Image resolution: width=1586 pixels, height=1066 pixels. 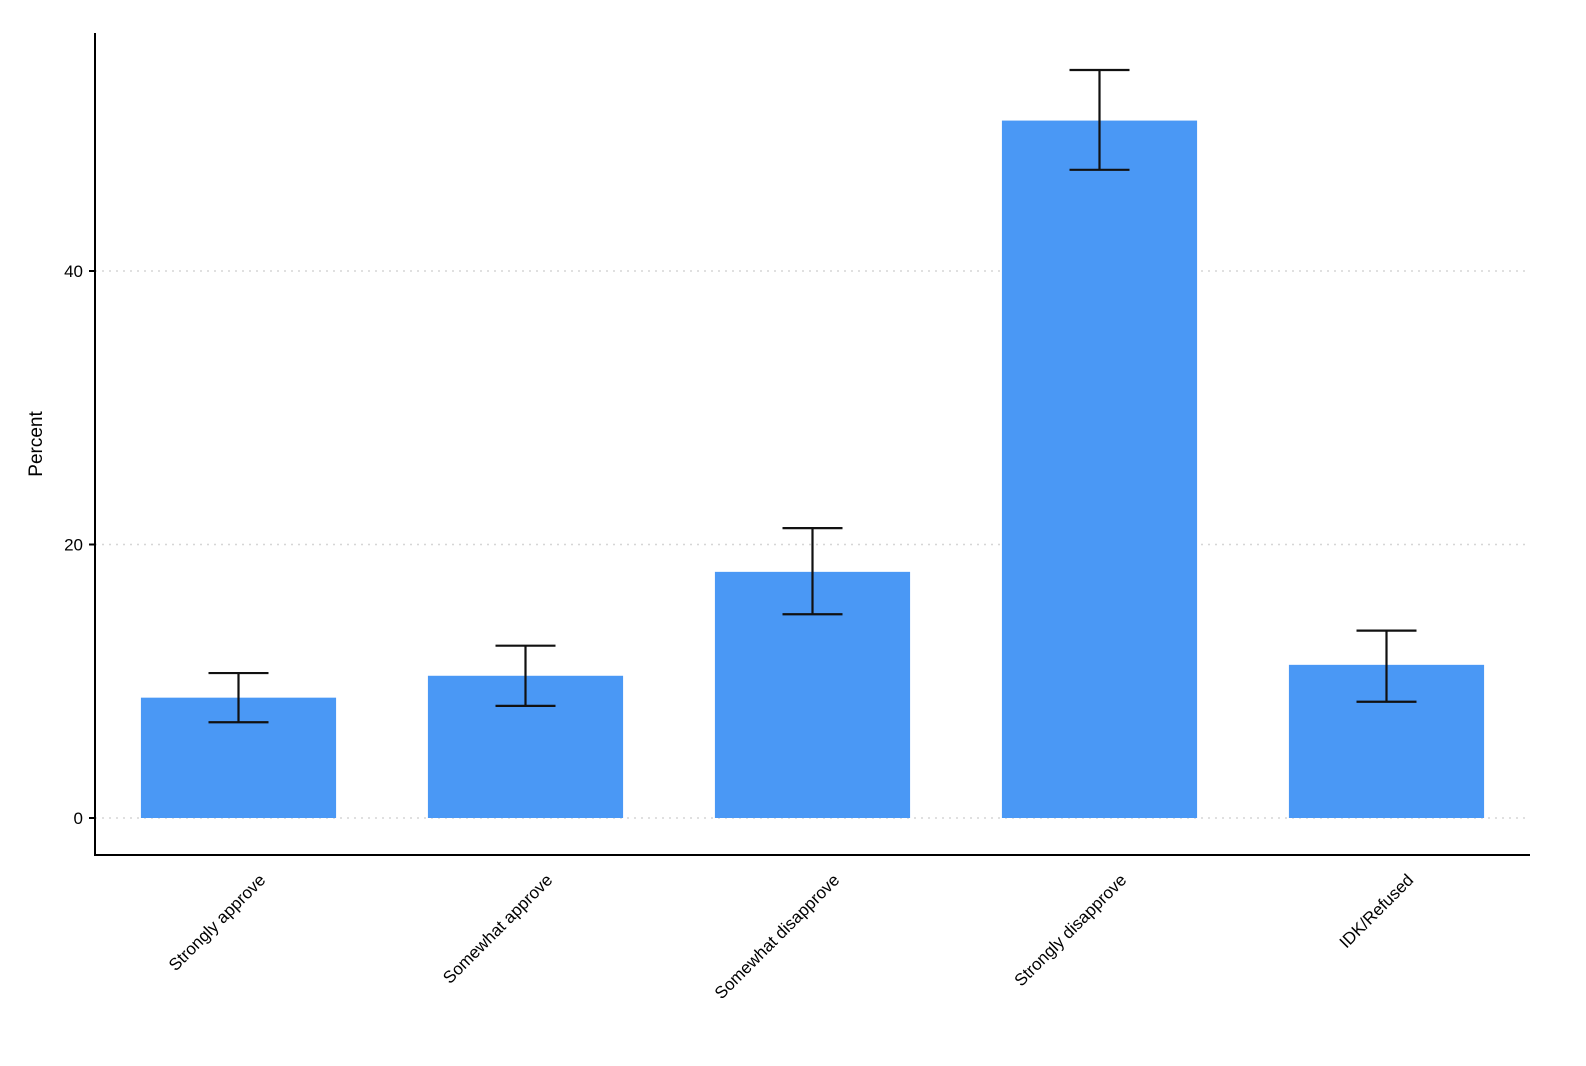 What do you see at coordinates (777, 936) in the screenshot?
I see `x-tick-label: Somewhat disapprove` at bounding box center [777, 936].